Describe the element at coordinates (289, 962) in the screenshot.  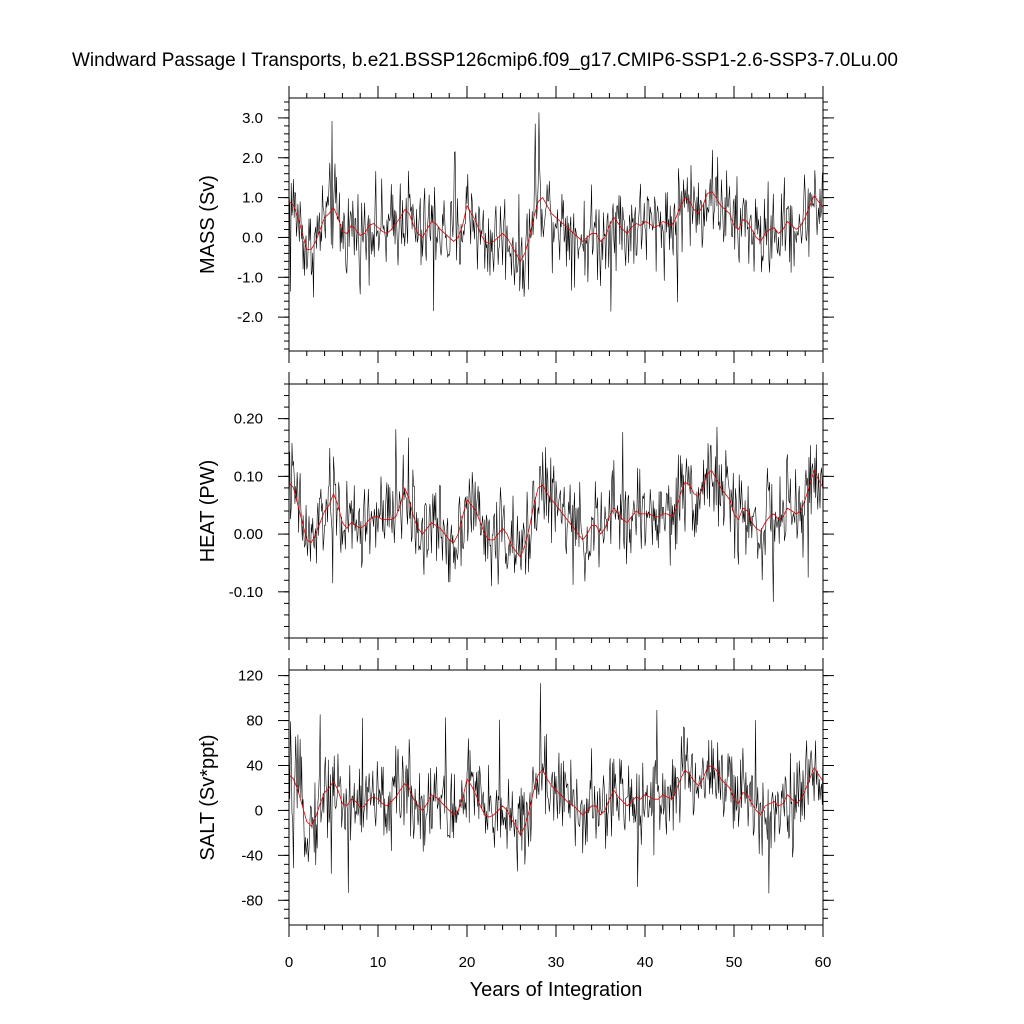
I see `salt-x-tick-label: 0` at that location.